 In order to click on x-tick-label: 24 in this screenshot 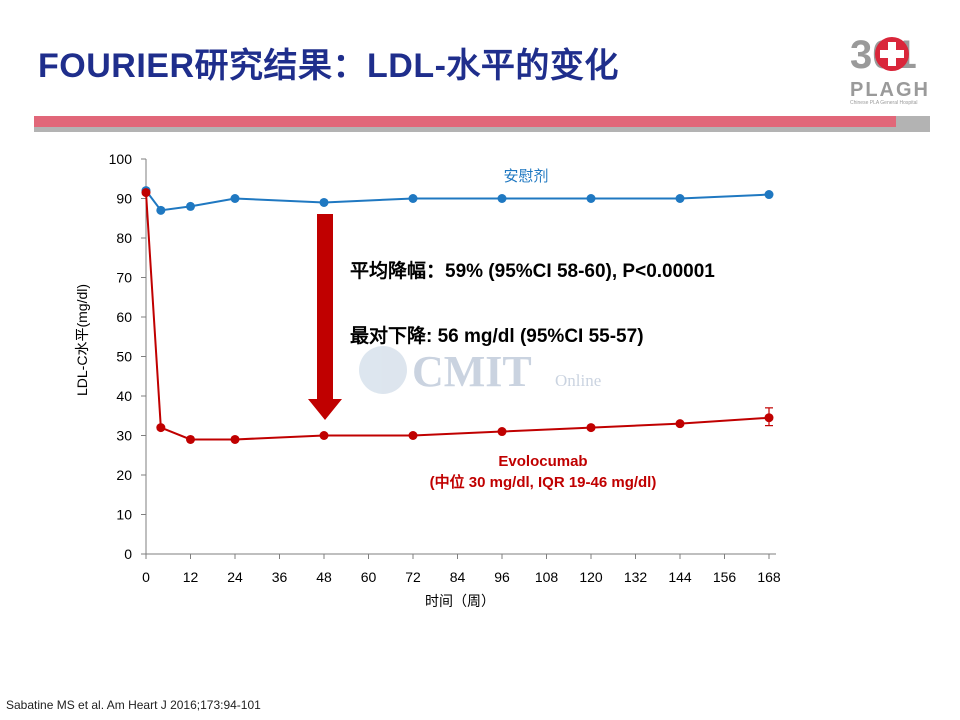, I will do `click(235, 577)`.